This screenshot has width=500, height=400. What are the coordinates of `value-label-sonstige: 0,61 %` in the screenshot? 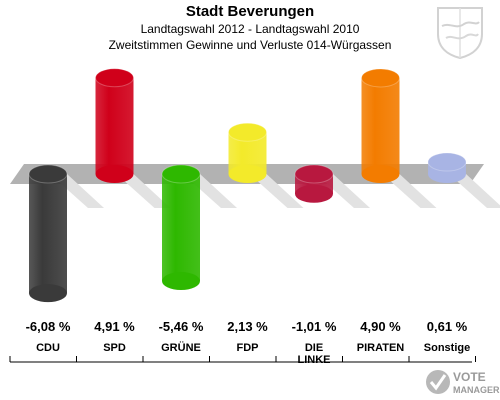 It's located at (447, 326).